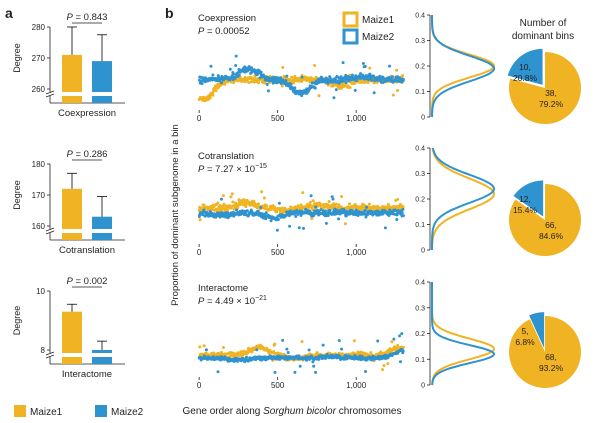 The width and height of the screenshot is (600, 423). What do you see at coordinates (551, 236) in the screenshot?
I see `pie-label-maize1-percent: 84.6%` at bounding box center [551, 236].